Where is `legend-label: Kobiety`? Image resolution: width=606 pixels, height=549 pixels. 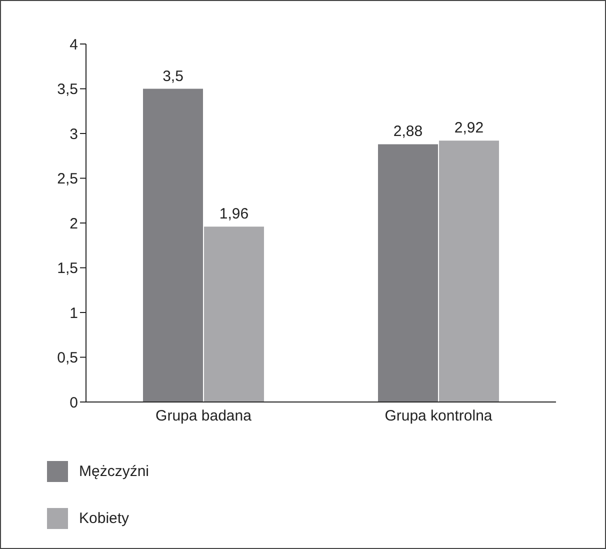
legend-label: Kobiety is located at coordinates (104, 518).